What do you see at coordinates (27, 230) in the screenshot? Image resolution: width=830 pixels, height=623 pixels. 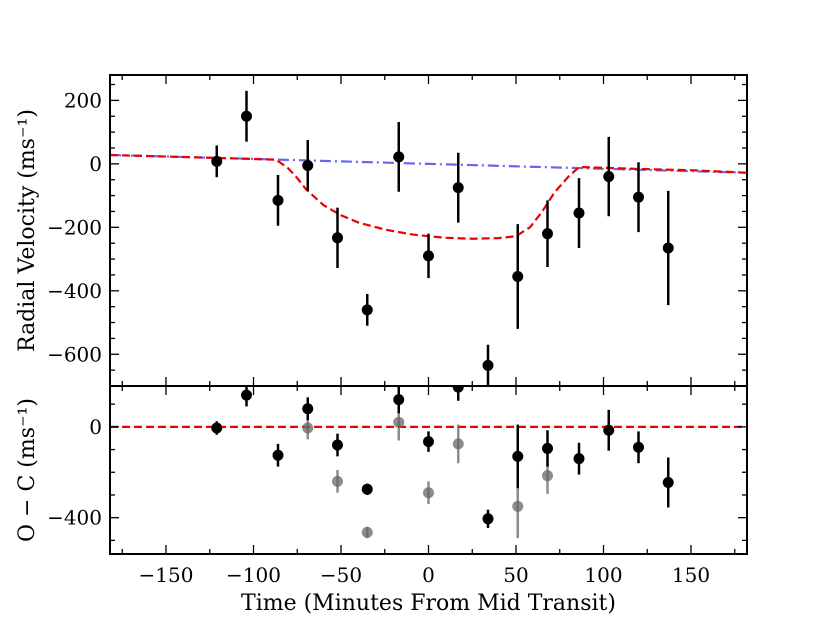 I see `top-ylabel: Radial Velocity (ms⁻¹)` at bounding box center [27, 230].